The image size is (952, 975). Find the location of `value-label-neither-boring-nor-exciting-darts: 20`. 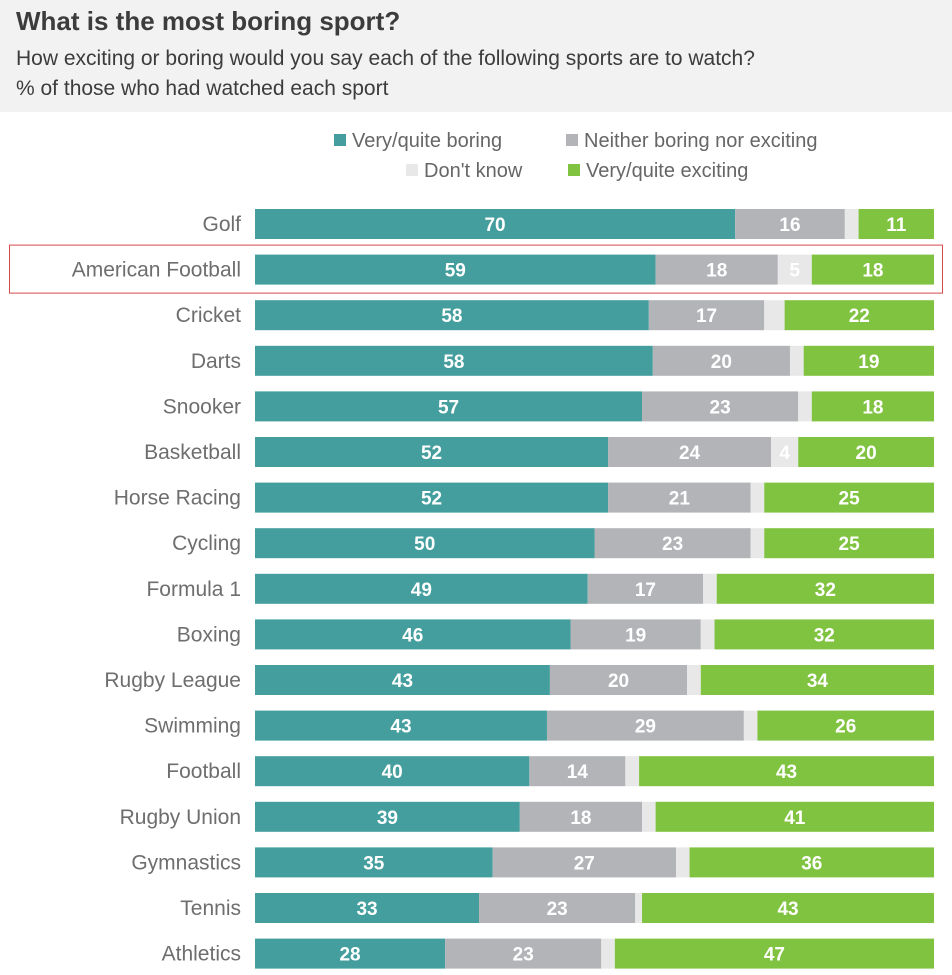

value-label-neither-boring-nor-exciting-darts: 20 is located at coordinates (721, 362).